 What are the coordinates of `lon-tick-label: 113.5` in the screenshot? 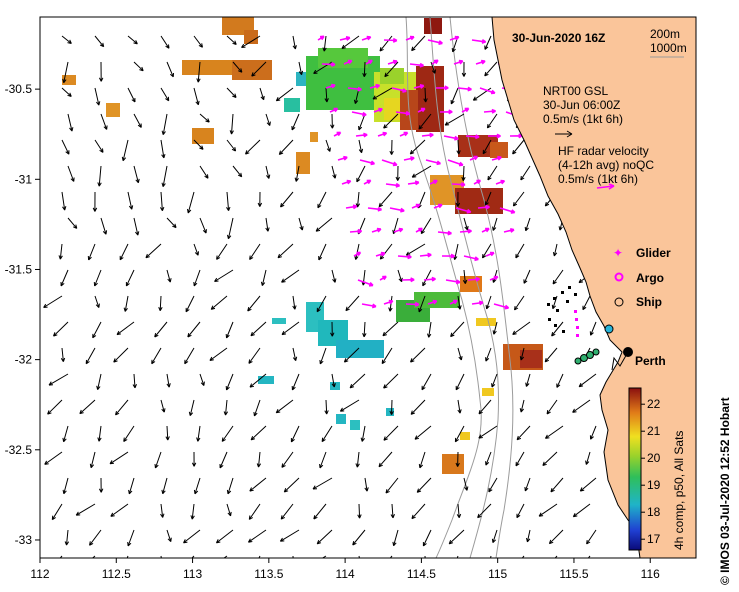 It's located at (268, 574).